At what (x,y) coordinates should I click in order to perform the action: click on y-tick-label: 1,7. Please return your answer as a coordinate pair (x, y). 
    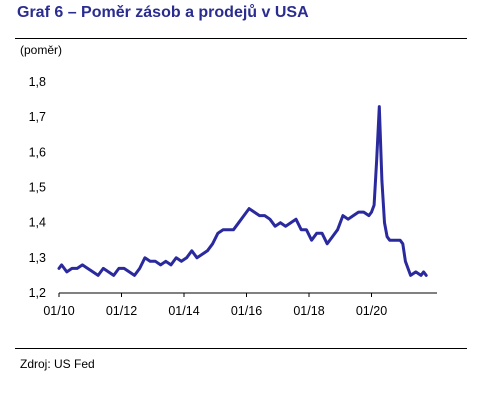
    Looking at the image, I should click on (37, 117).